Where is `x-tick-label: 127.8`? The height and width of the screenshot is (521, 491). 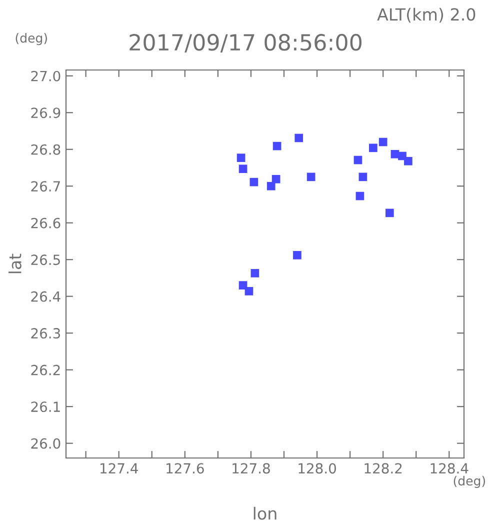
x-tick-label: 127.8 is located at coordinates (251, 468).